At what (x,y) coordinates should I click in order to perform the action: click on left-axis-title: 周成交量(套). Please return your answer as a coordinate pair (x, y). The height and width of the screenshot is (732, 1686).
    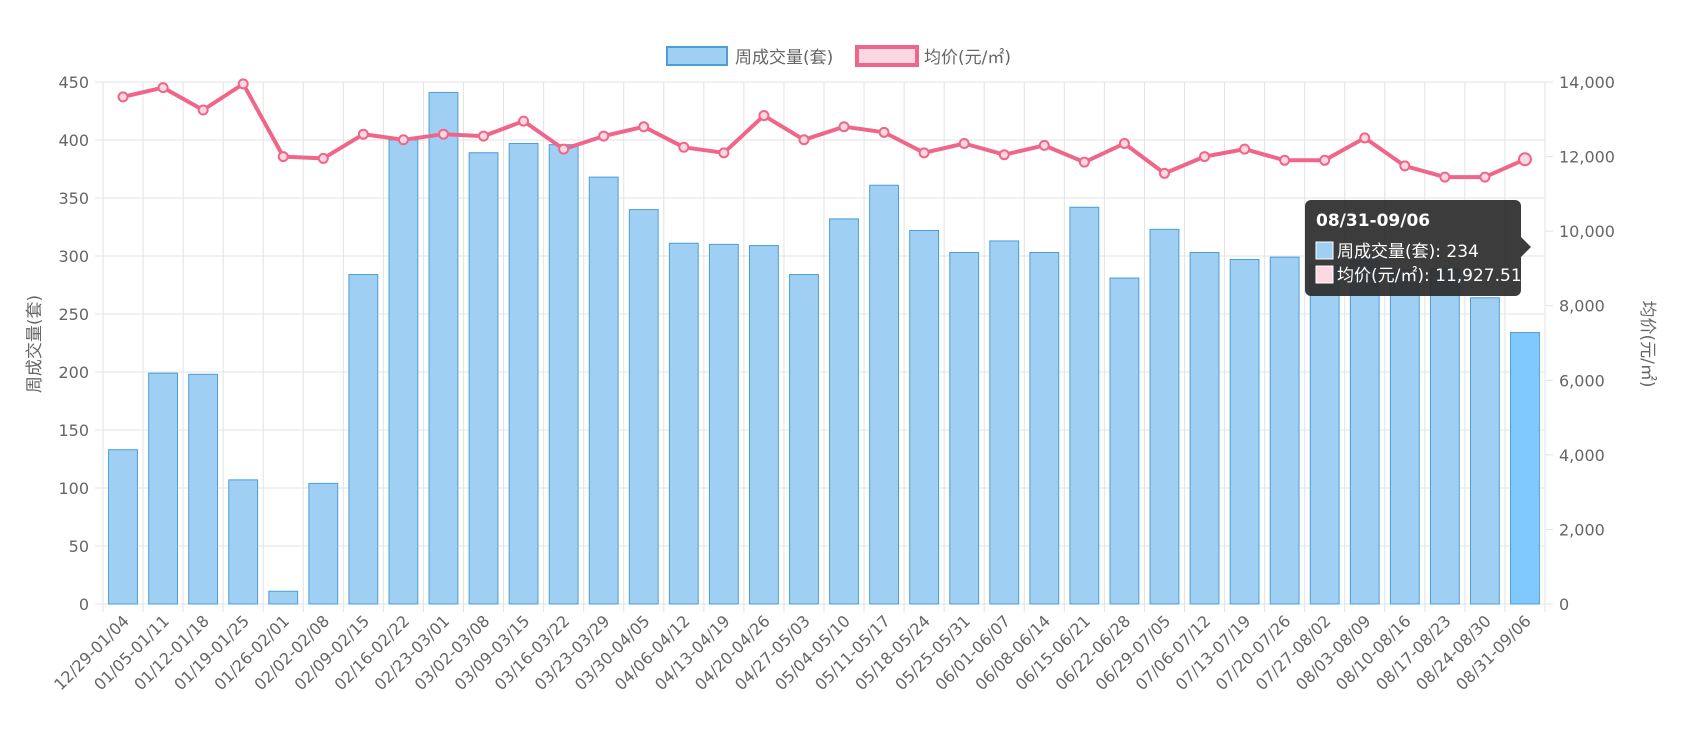
    Looking at the image, I should click on (35, 344).